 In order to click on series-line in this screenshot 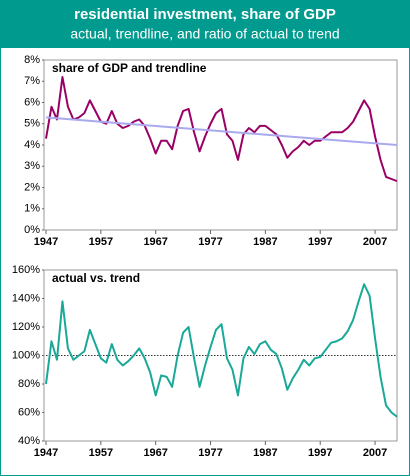, I will do `click(221, 131)`.